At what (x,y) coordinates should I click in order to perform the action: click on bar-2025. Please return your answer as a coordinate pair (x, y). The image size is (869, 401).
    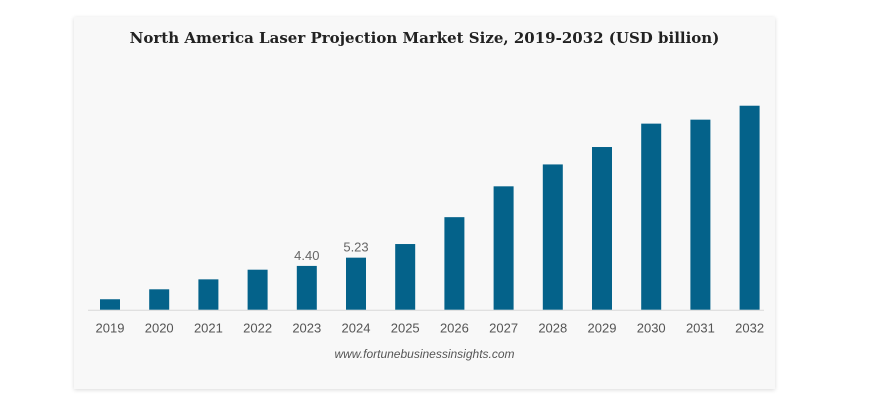
    Looking at the image, I should click on (405, 277).